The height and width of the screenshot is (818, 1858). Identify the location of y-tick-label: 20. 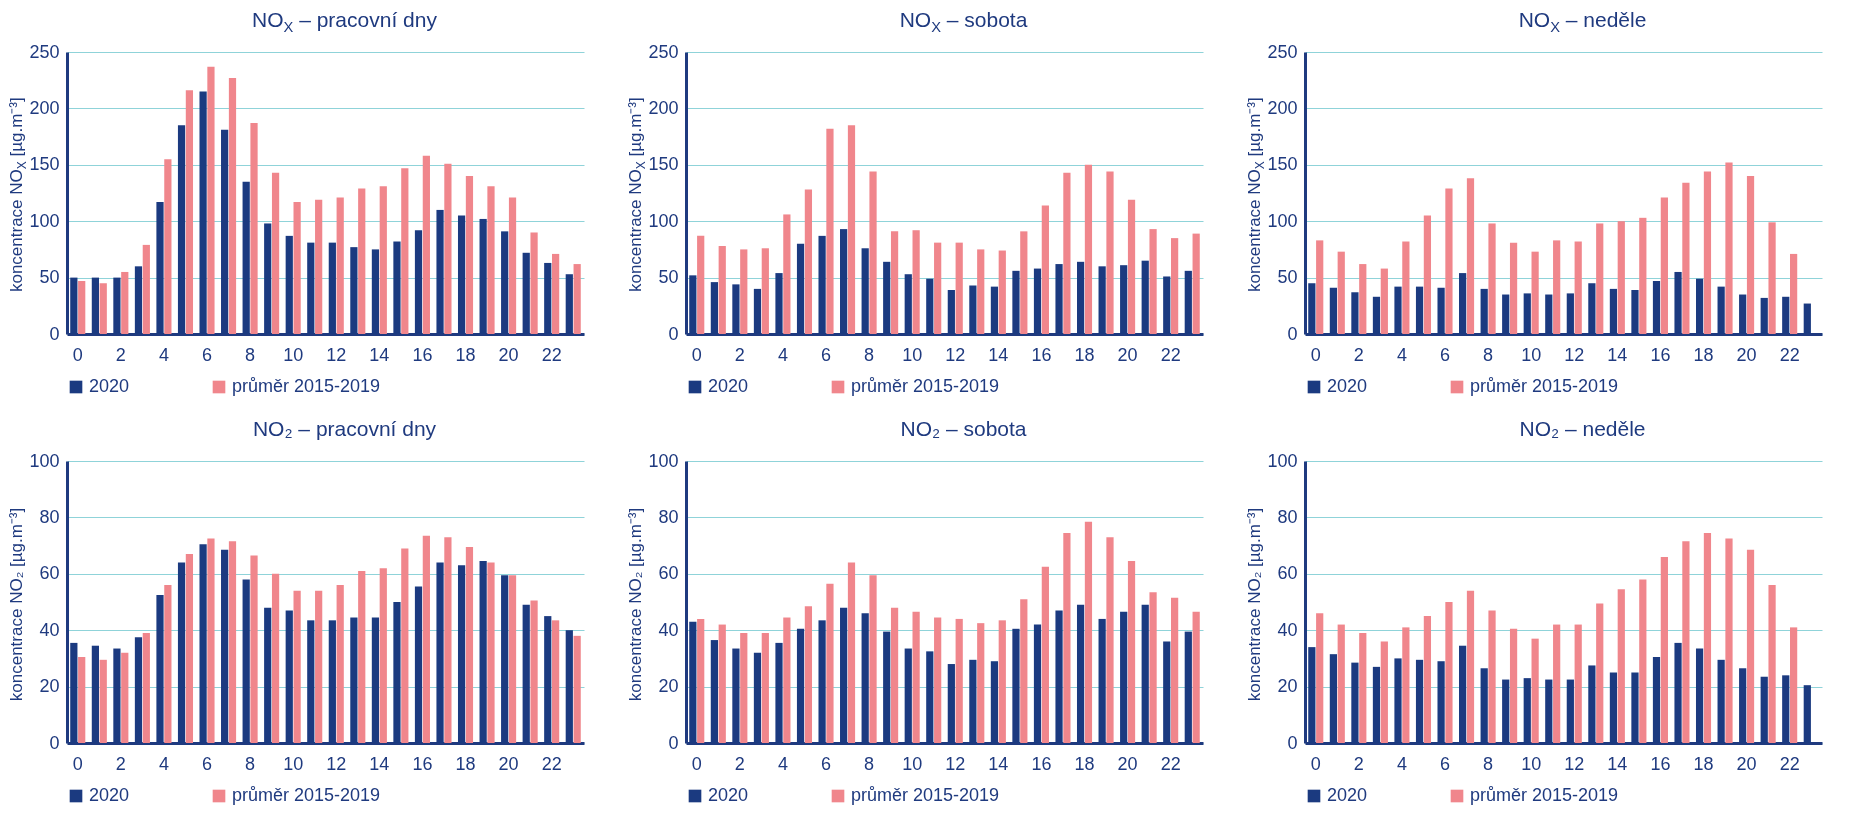
(668, 686).